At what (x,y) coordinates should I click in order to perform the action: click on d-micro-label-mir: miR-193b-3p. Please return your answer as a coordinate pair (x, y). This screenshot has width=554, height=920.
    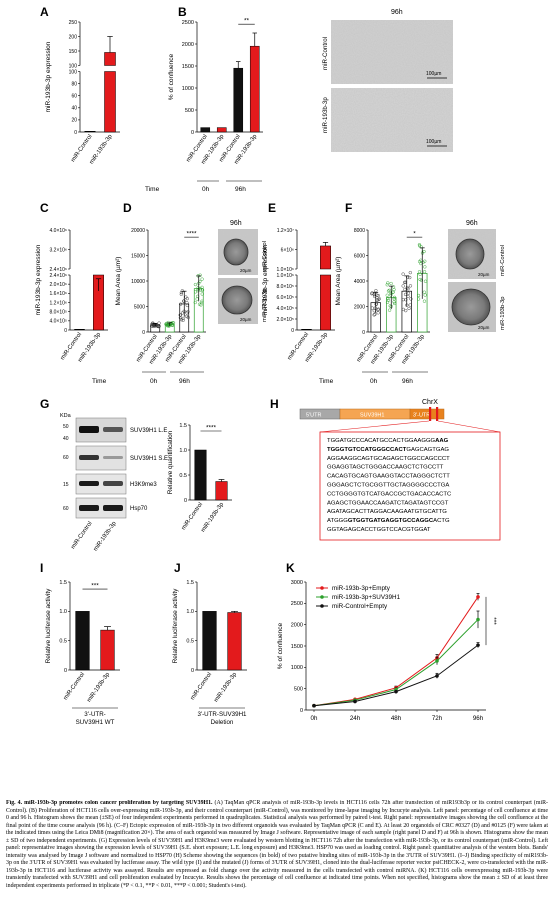
    Looking at the image, I should click on (265, 305).